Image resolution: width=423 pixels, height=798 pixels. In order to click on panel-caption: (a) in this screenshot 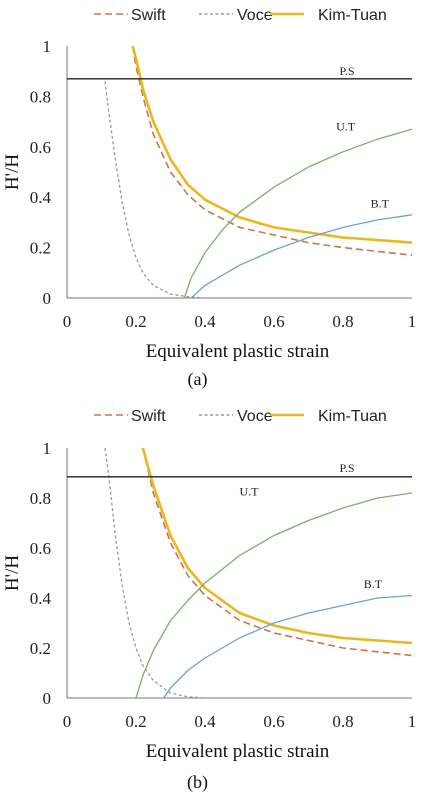, I will do `click(198, 379)`.